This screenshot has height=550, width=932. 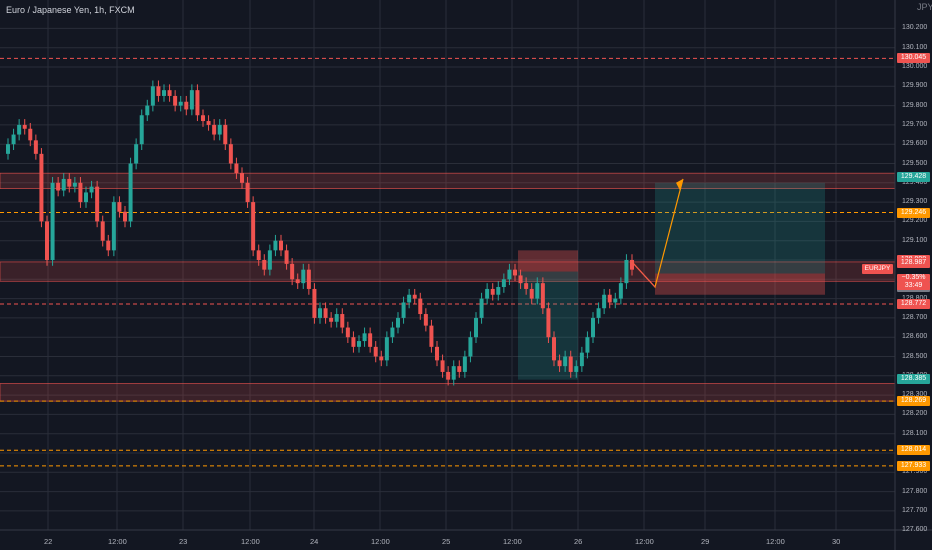 What do you see at coordinates (679, 184) in the screenshot?
I see `arrow-head` at bounding box center [679, 184].